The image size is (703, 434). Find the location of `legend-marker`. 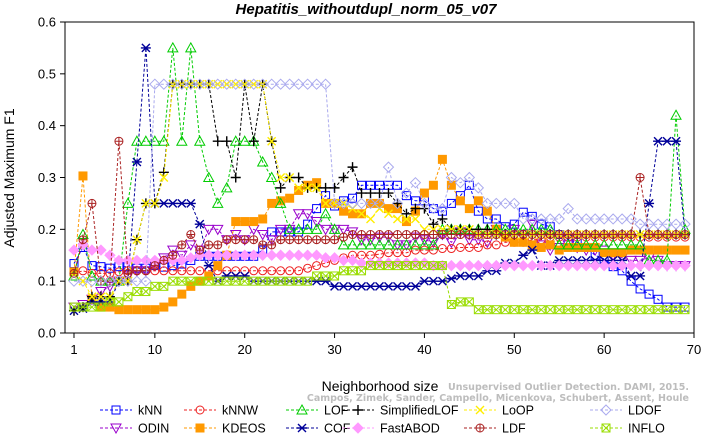

legend-marker is located at coordinates (358, 410).